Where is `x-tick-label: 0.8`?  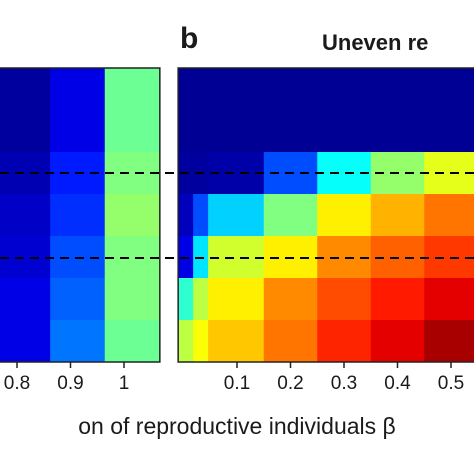 x-tick-label: 0.8 is located at coordinates (17, 383).